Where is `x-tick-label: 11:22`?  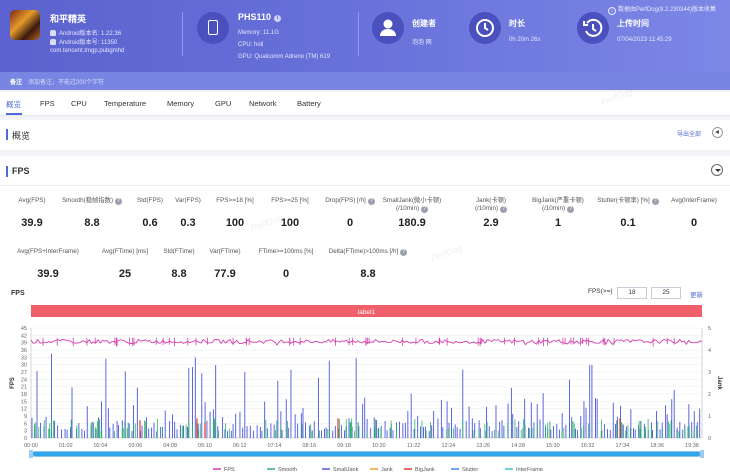 x-tick-label: 11:22 is located at coordinates (413, 446).